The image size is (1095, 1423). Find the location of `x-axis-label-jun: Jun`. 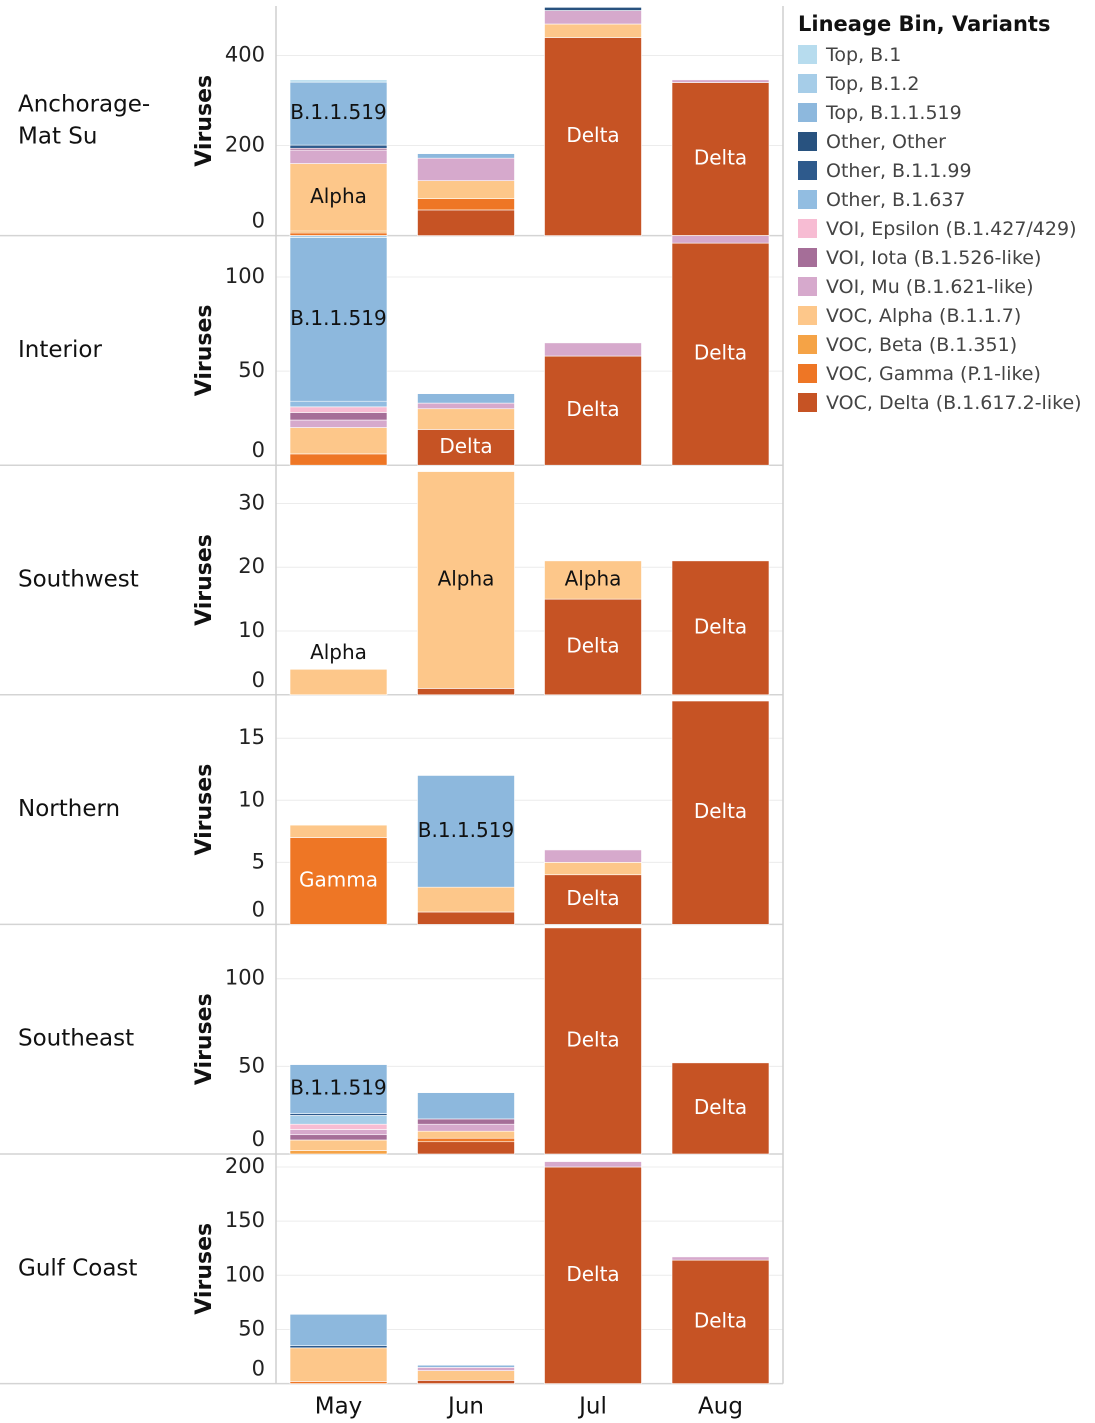

x-axis-label-jun: Jun is located at coordinates (465, 1407).